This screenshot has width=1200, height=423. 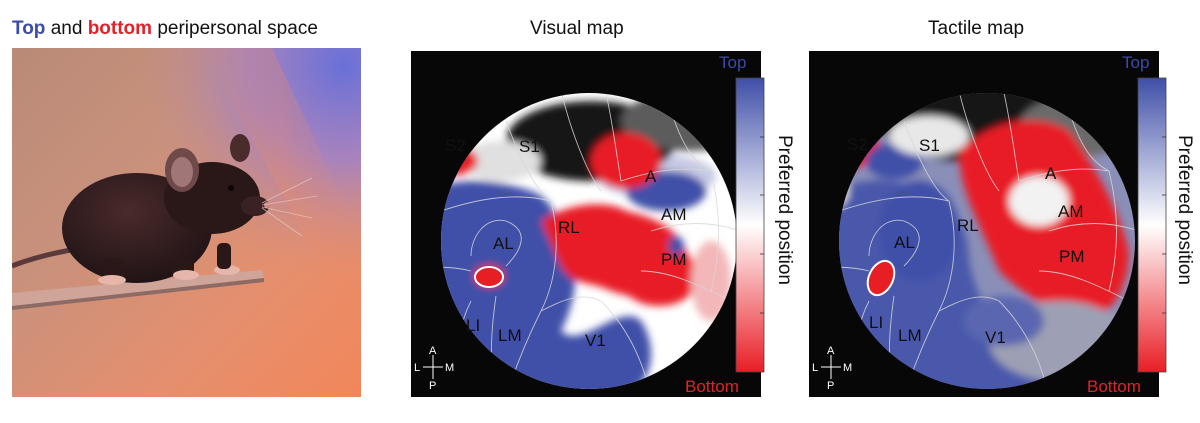 I want to click on panel-a-title: Top and bottom peripersonal space, so click(x=165, y=29).